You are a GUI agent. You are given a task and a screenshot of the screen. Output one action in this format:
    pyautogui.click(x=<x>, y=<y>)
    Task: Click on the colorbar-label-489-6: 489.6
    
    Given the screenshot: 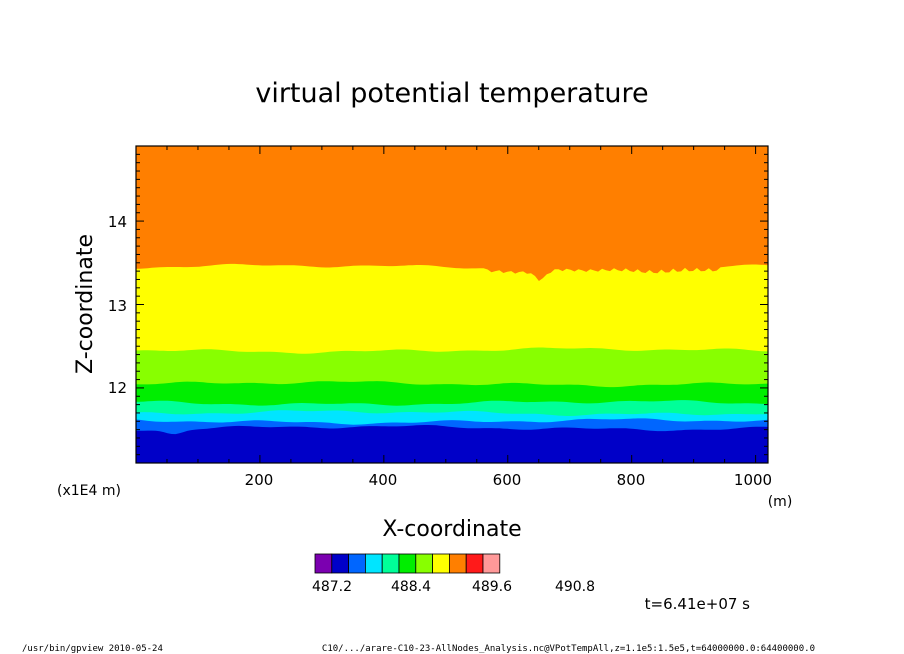 What is the action you would take?
    pyautogui.click(x=492, y=587)
    